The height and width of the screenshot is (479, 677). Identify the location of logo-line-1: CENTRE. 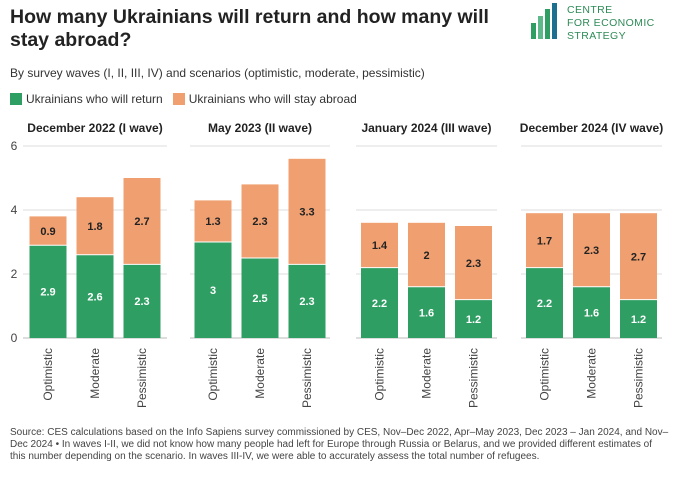
(590, 10).